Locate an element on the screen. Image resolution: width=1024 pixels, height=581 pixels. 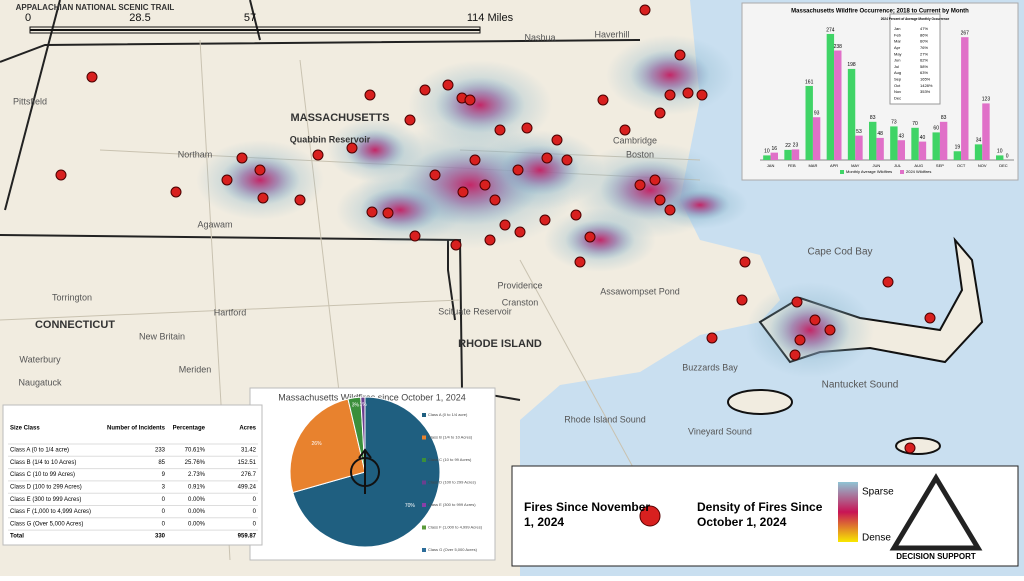
logo is located at coordinates (936, 512).